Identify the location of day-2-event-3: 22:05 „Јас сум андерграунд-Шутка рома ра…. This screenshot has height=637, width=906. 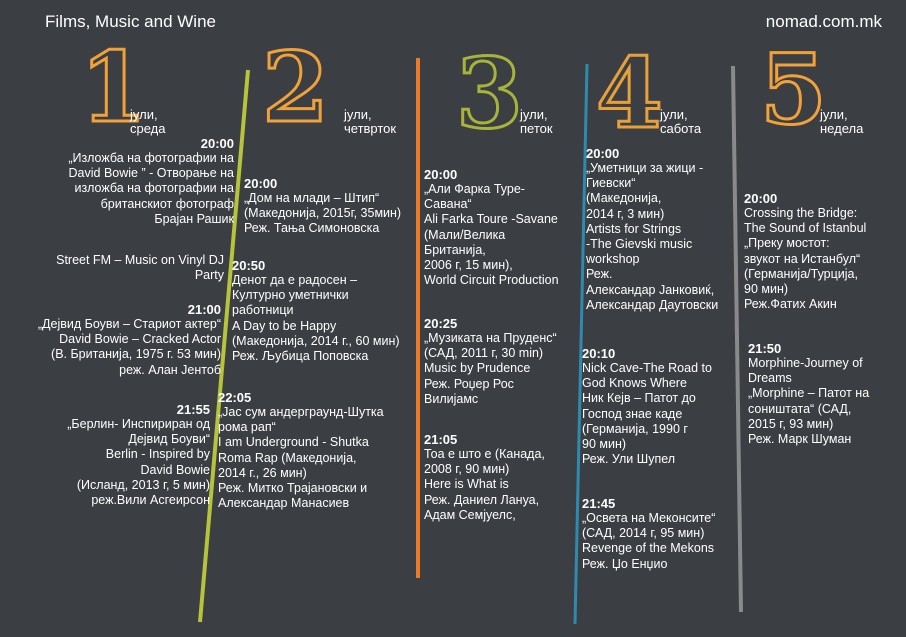
(315, 450).